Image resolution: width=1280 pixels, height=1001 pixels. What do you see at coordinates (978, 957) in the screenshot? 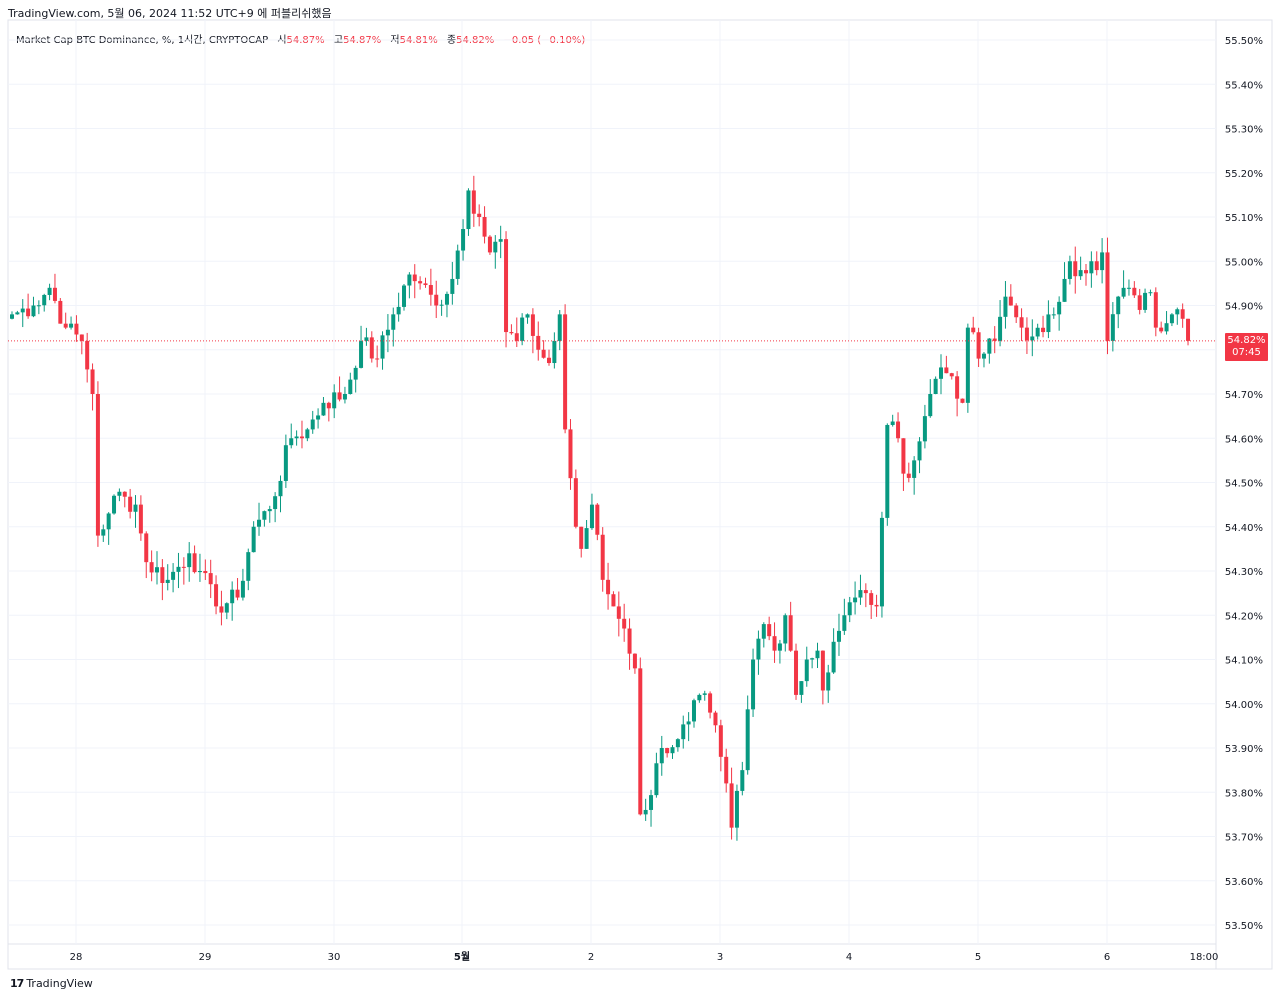
I see `x-tick-label: 5` at bounding box center [978, 957].